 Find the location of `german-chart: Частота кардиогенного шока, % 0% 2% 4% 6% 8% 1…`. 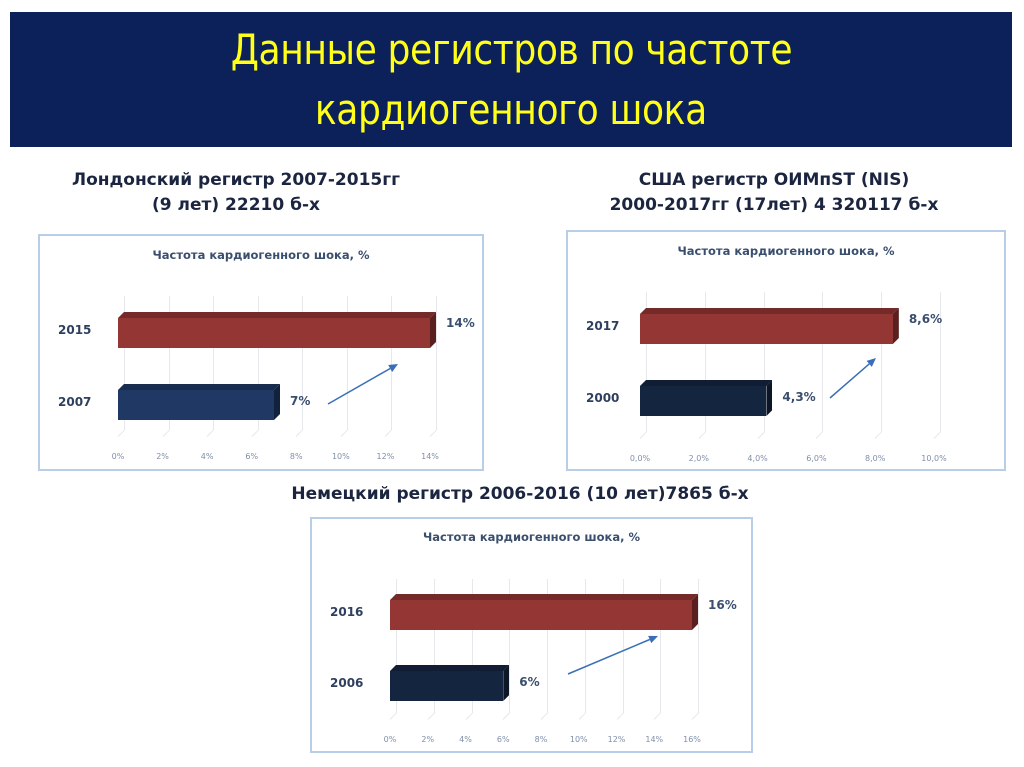

german-chart: Частота кардиогенного шока, % 0% 2% 4% 6% 8% 1… is located at coordinates (531, 635).